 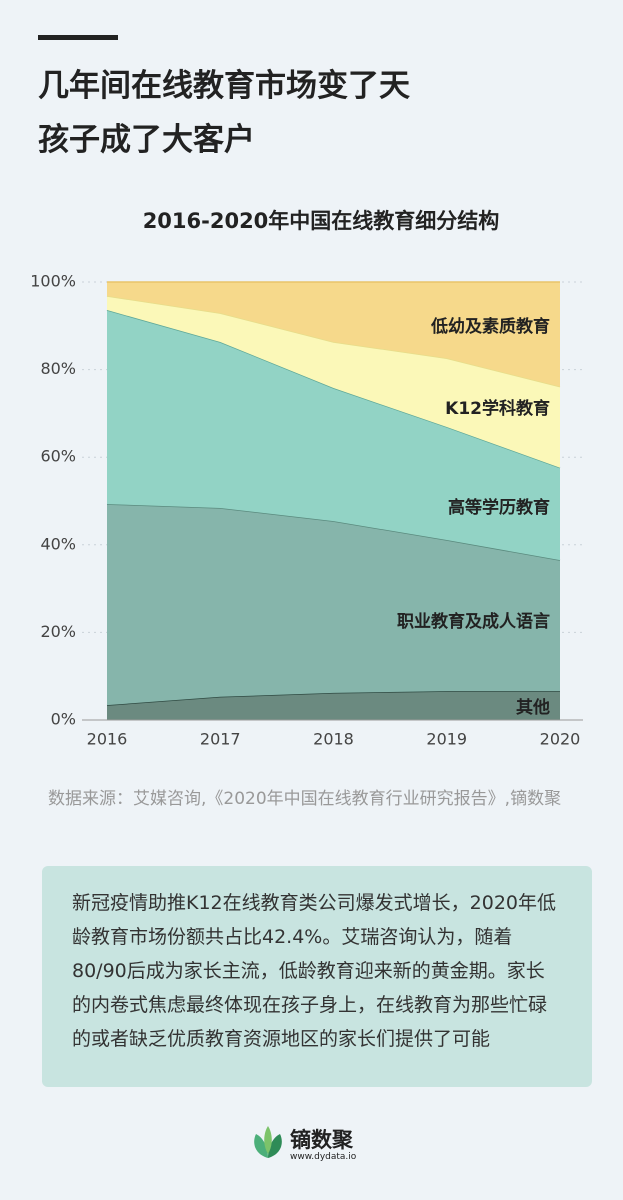 What do you see at coordinates (220, 739) in the screenshot?
I see `x-tick-label: 2017` at bounding box center [220, 739].